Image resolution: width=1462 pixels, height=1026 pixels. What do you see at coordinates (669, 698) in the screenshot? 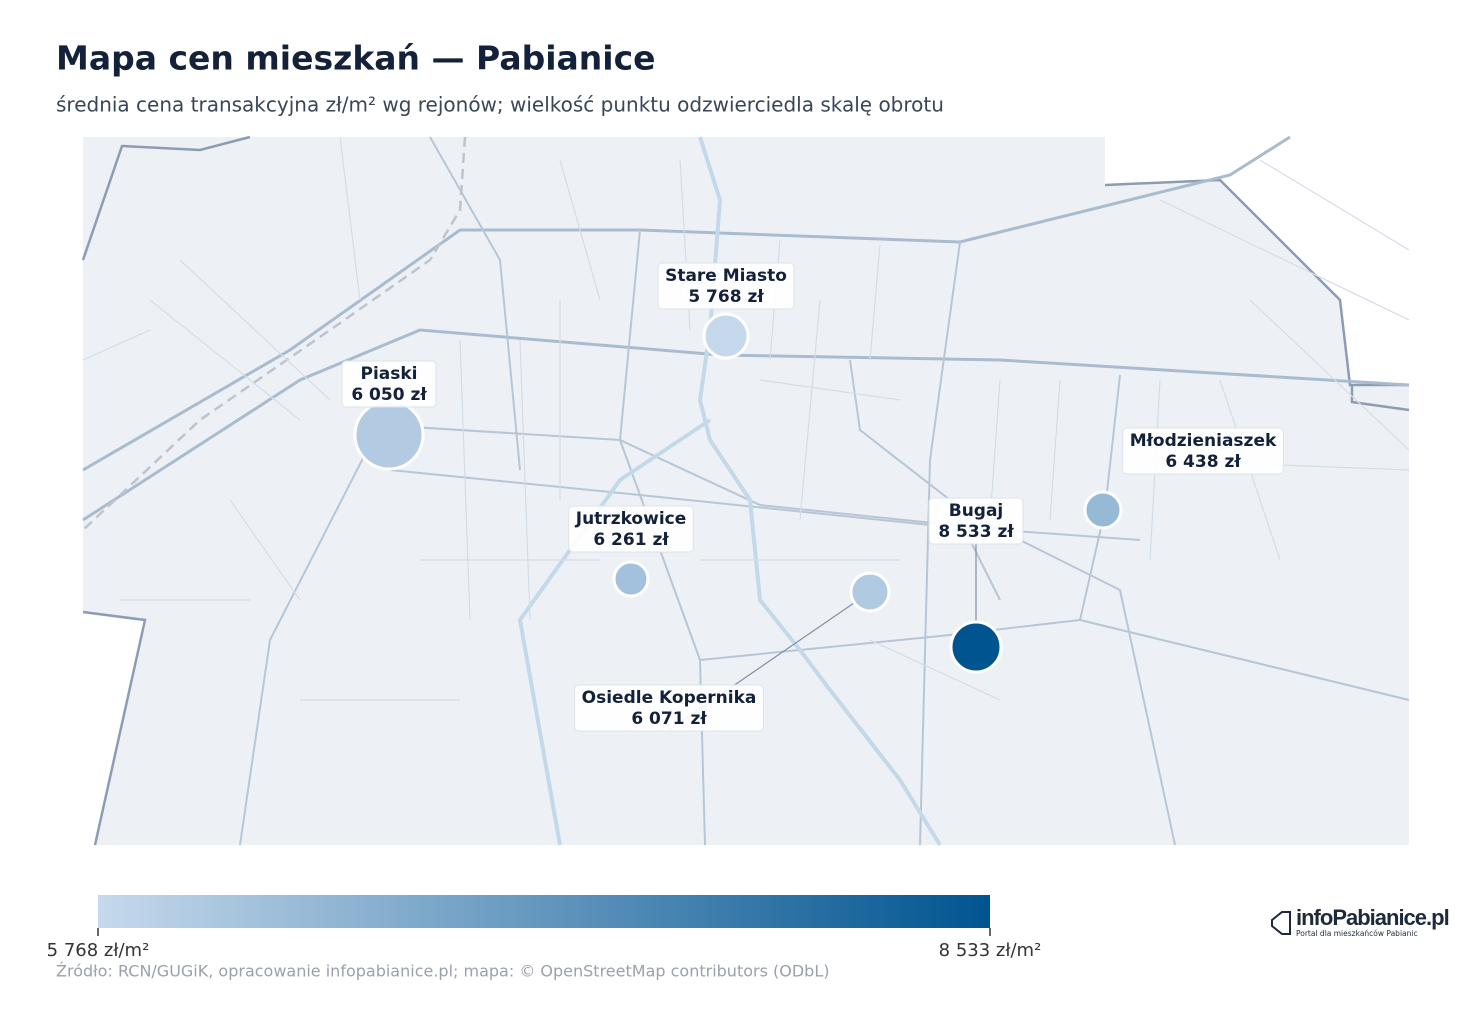
I see `point-name: Osiedle Kopernika` at bounding box center [669, 698].